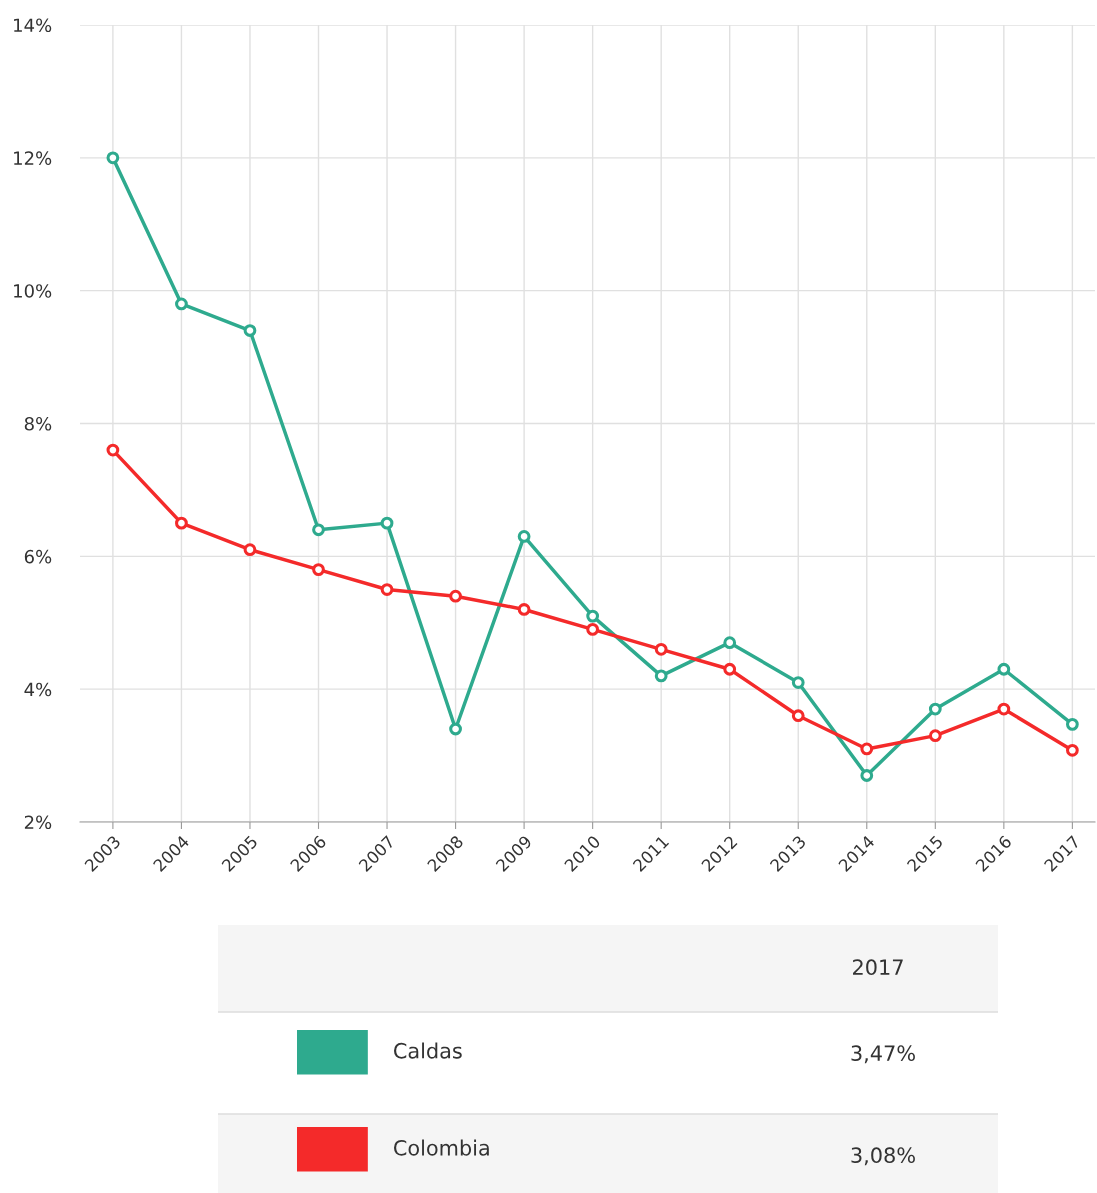  I want to click on text: 3,08%, so click(883, 1156).